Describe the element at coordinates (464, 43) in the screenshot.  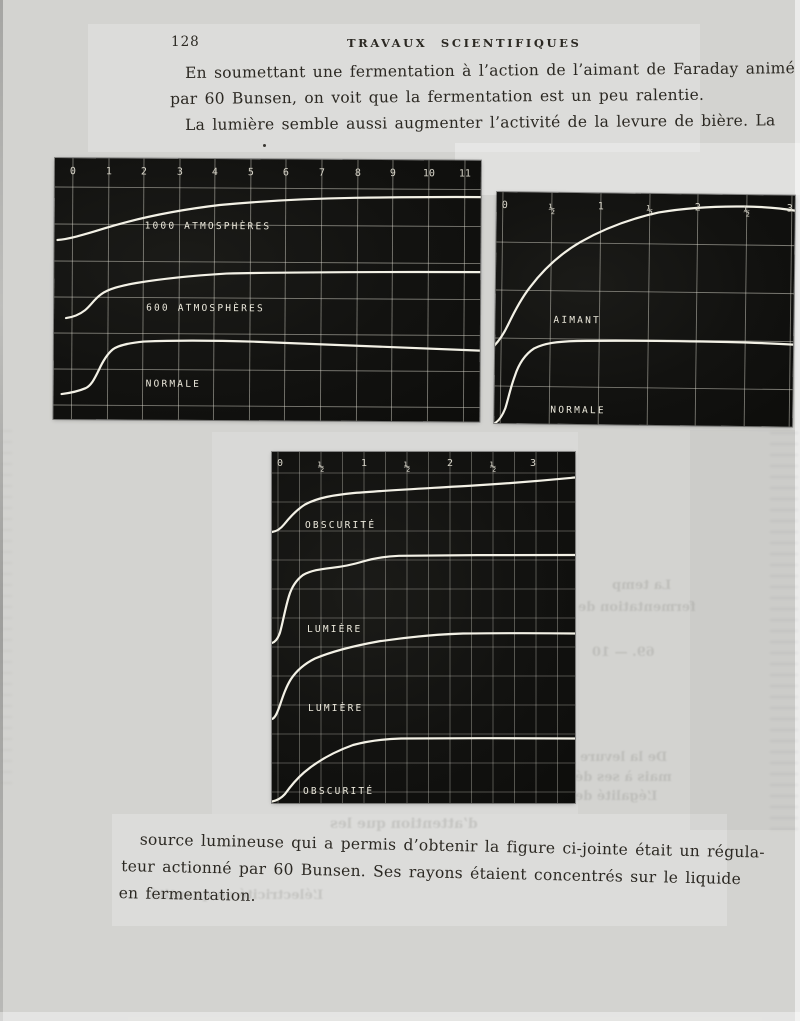
I see `running-title: TRAVAUX SCIENTIFIQUES` at that location.